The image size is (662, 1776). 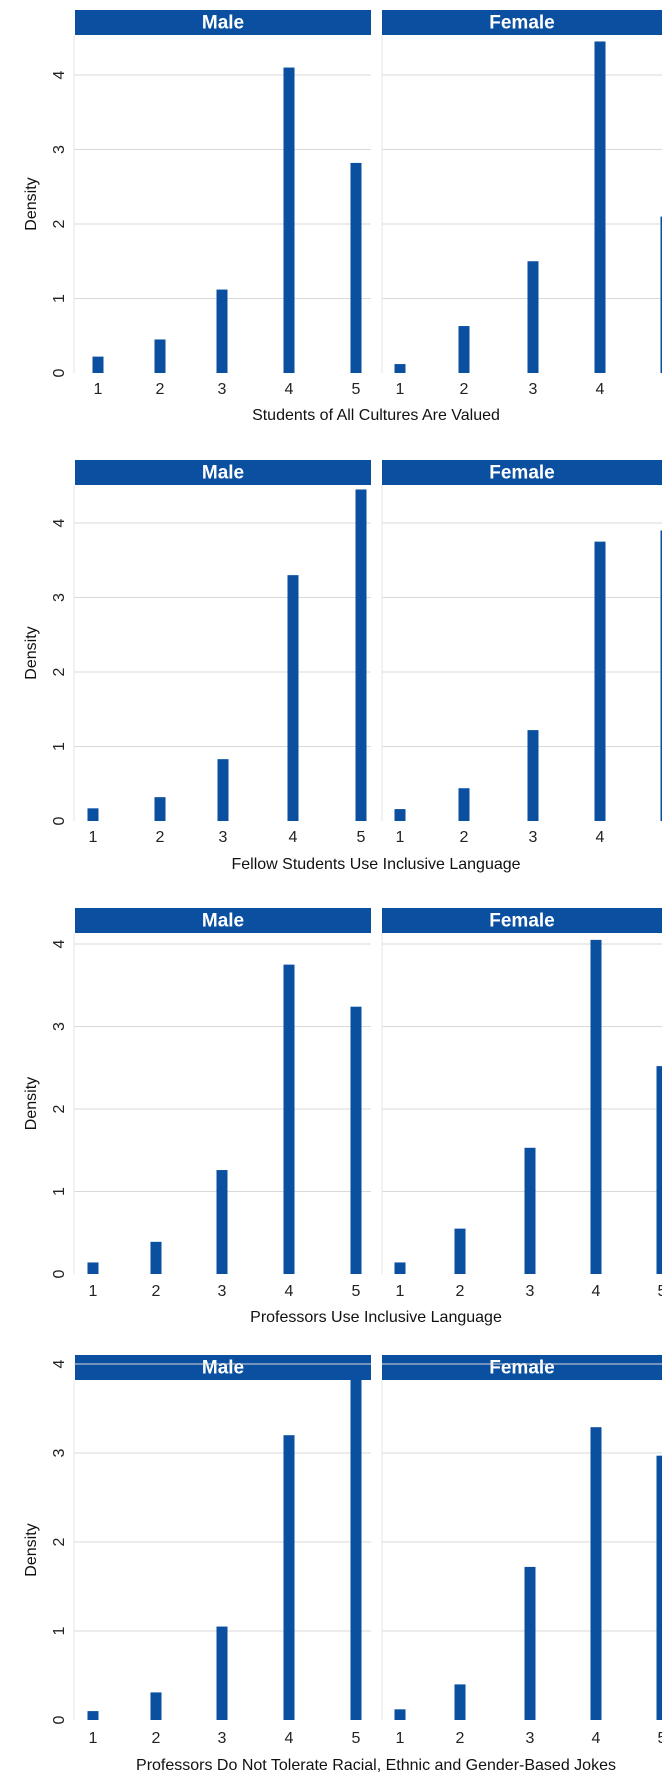 I want to click on x-axis-title: Professors Use Inclusive Language, so click(x=376, y=1317).